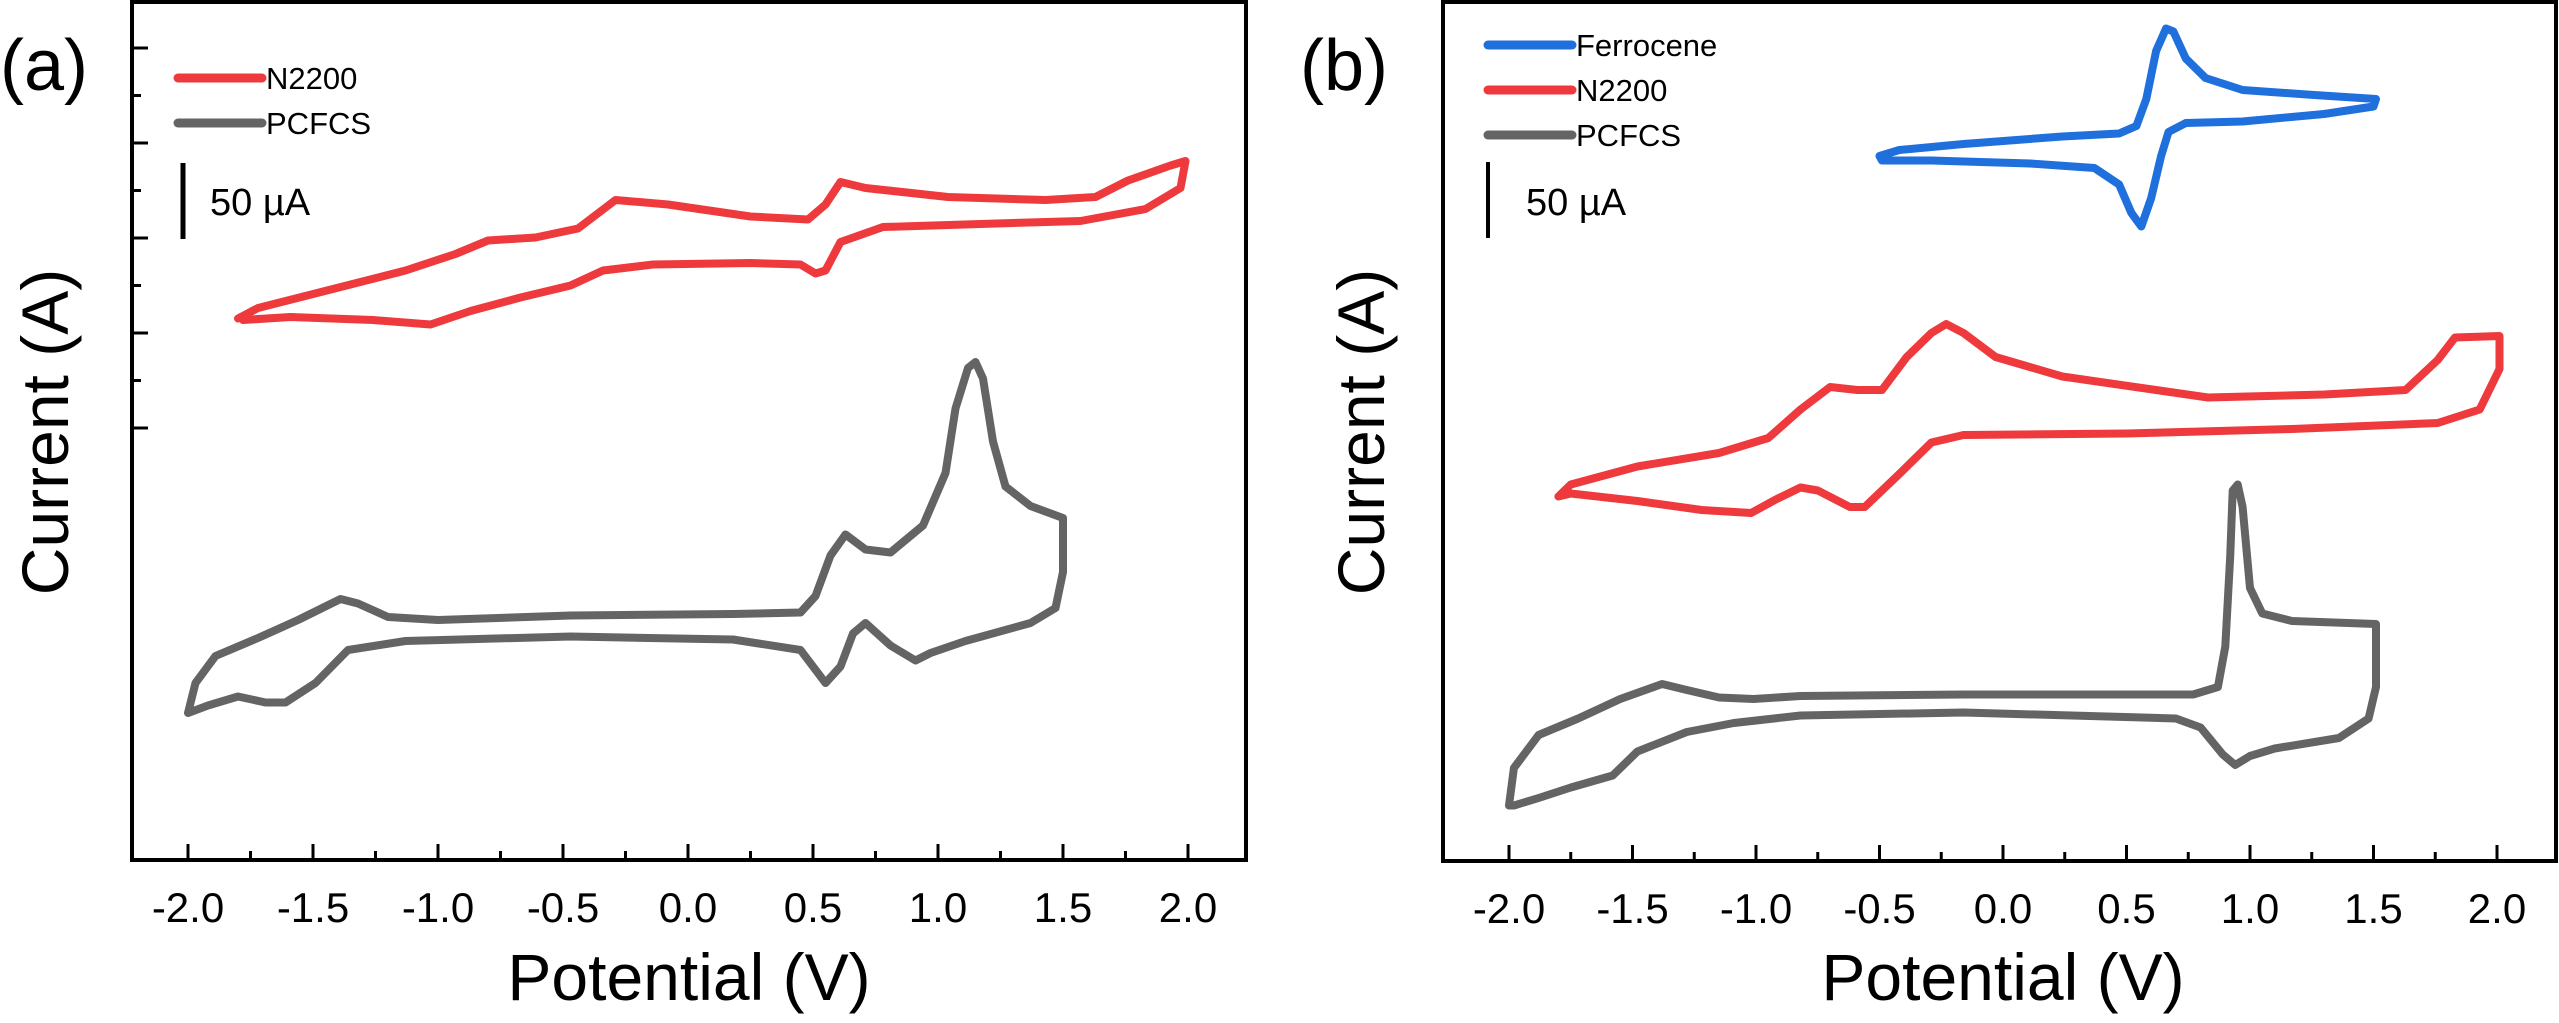 The width and height of the screenshot is (2559, 1023). I want to click on legend-b: Ferrocene N2200 PCFCS, so click(1600, 90).